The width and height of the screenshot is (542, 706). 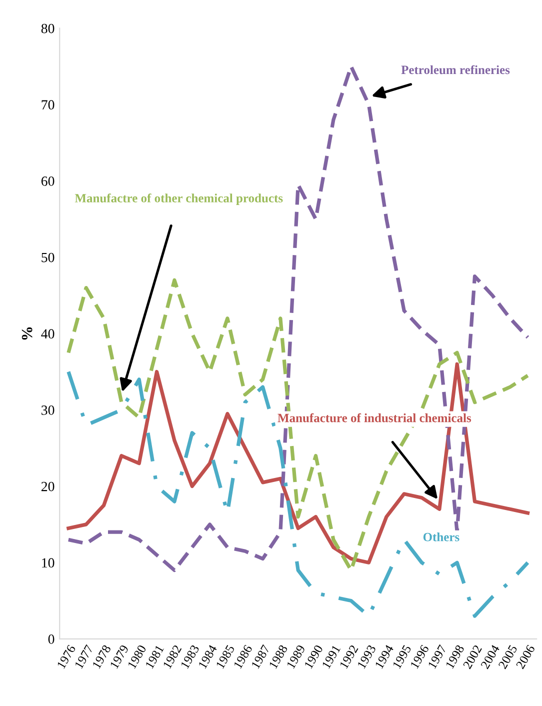 I want to click on y-tick-label: 70, so click(x=48, y=105).